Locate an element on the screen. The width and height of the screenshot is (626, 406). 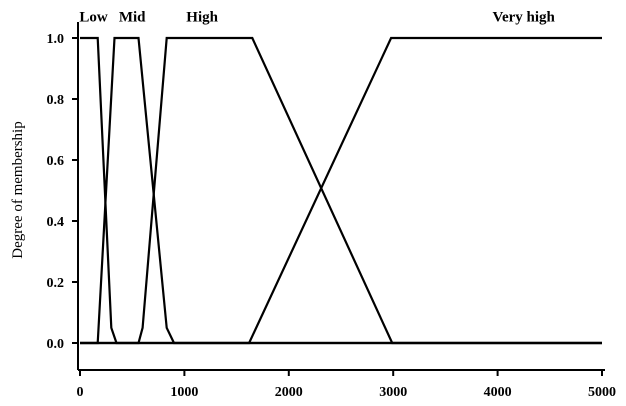
series-label-mid: Mid is located at coordinates (132, 18).